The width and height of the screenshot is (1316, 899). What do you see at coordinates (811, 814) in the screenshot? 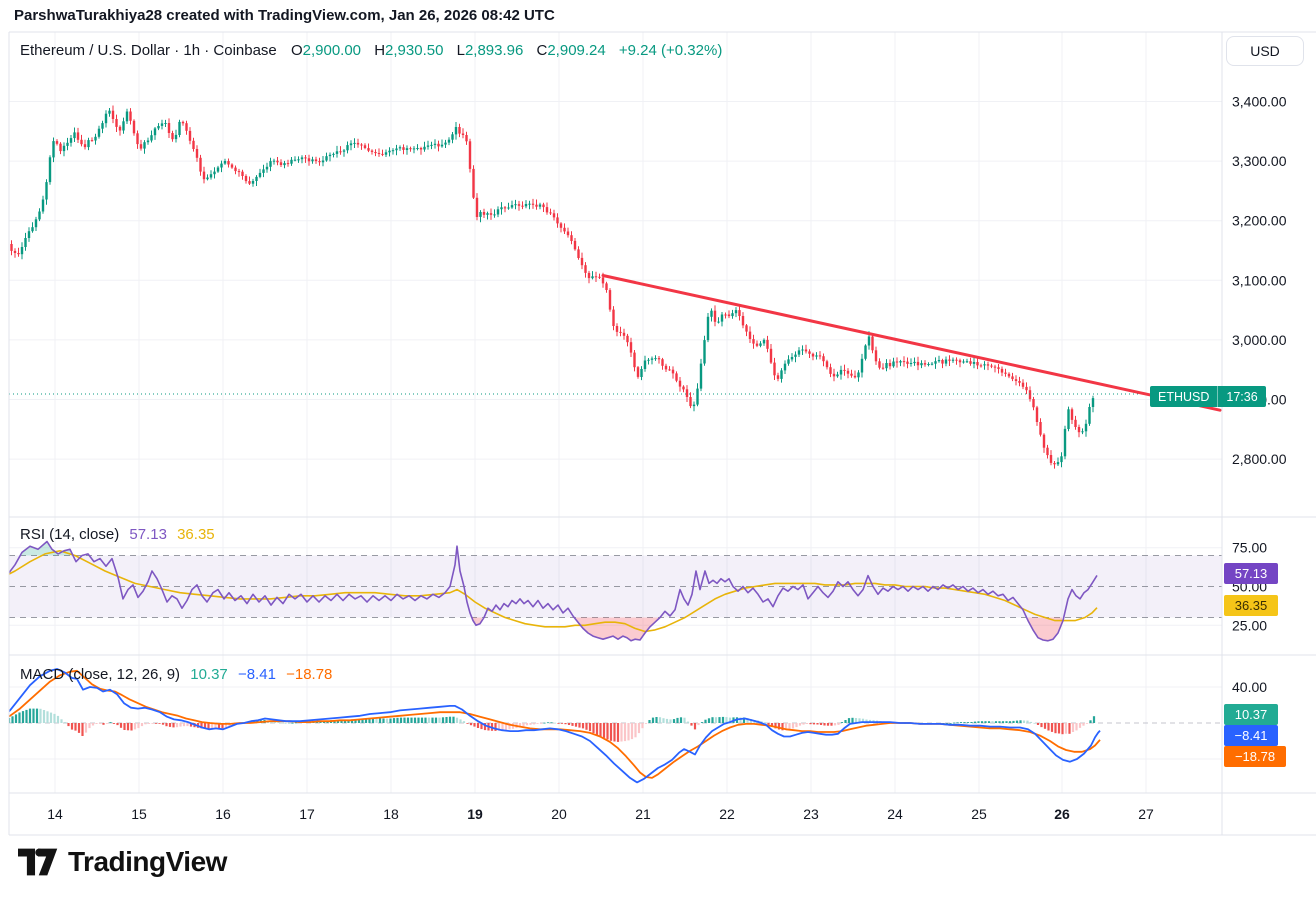
I see `time-tick-label: 23` at bounding box center [811, 814].